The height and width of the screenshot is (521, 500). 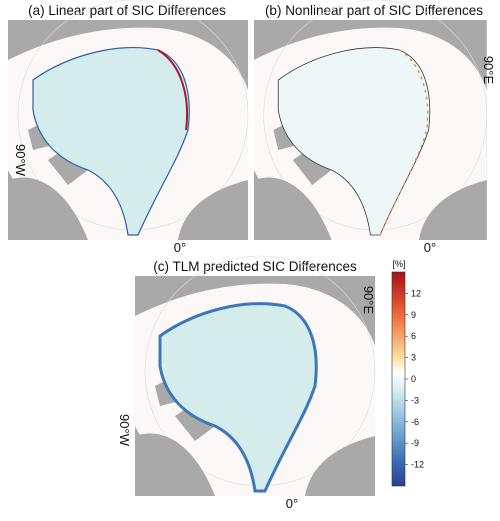 I want to click on panel-title: (c) TLM predicted SIC Differences, so click(x=255, y=266).